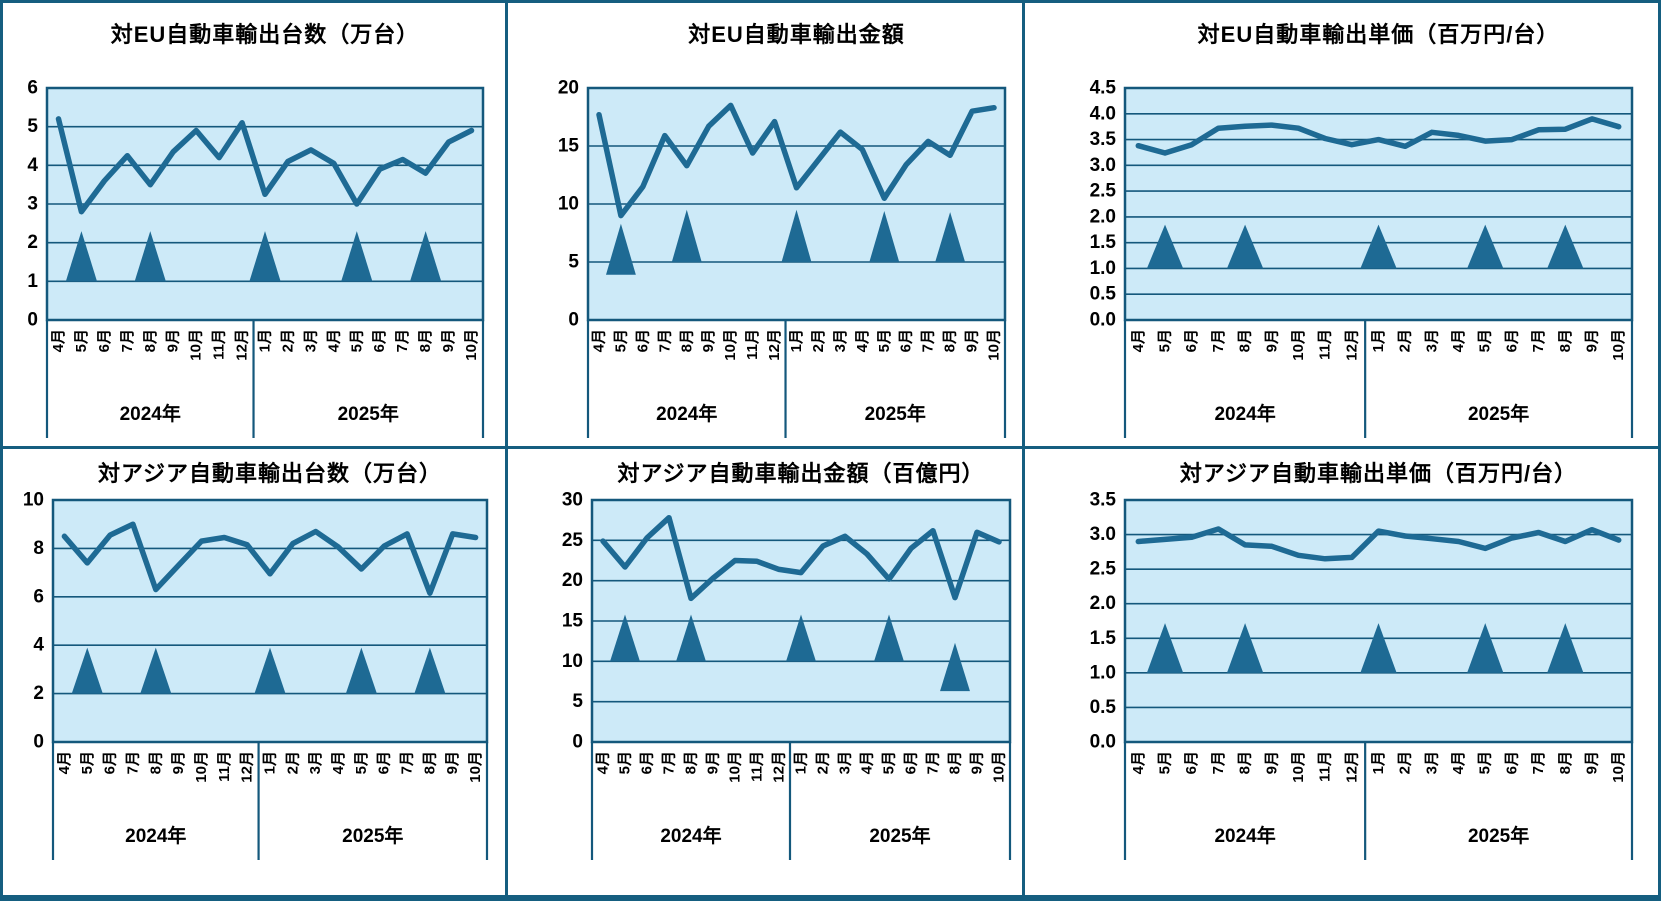 Image resolution: width=1661 pixels, height=901 pixels. What do you see at coordinates (1378, 621) in the screenshot?
I see `plot-area` at bounding box center [1378, 621].